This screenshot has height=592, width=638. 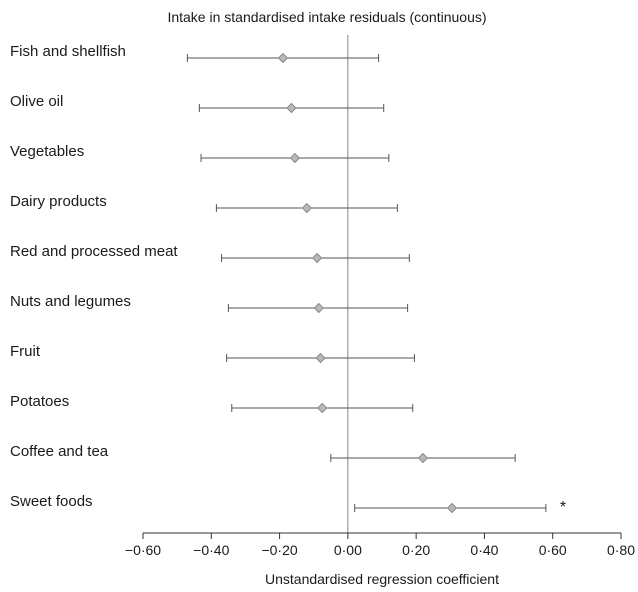 I want to click on row-label: Sweet foods, so click(x=51, y=501).